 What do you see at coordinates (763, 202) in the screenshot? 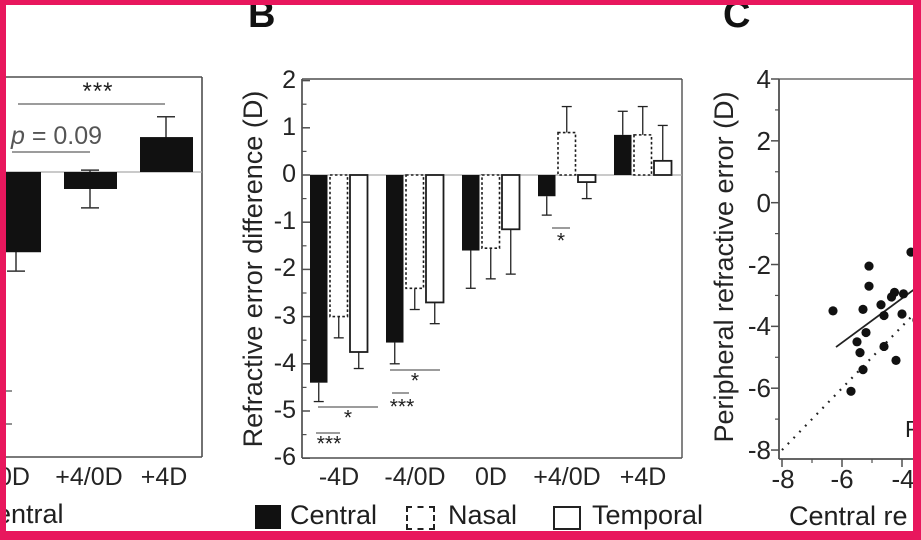
I see `panel-c-ytick-label: 0` at bounding box center [763, 202].